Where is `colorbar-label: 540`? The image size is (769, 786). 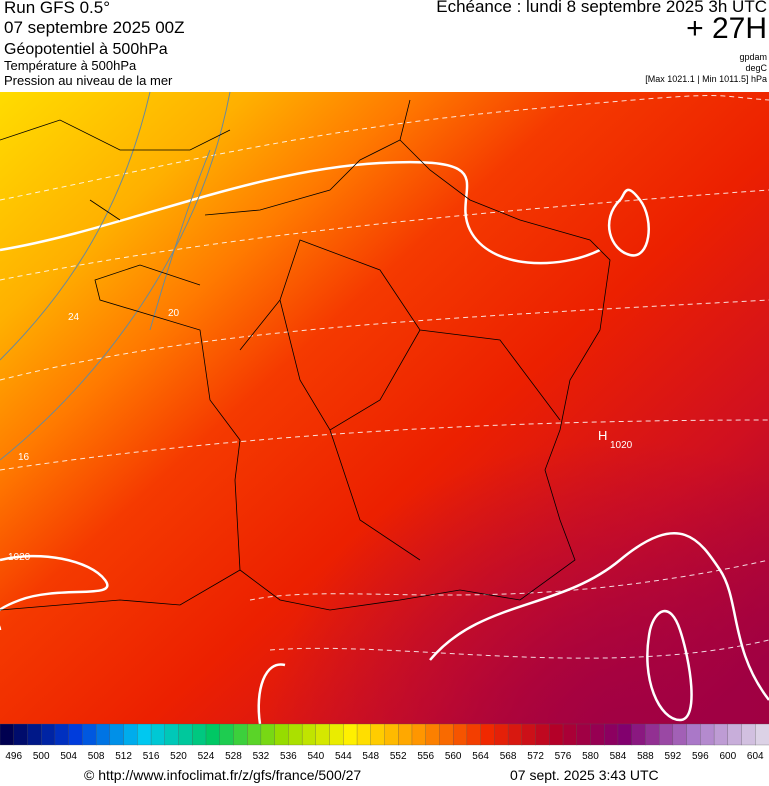
colorbar-label: 540 is located at coordinates (315, 756).